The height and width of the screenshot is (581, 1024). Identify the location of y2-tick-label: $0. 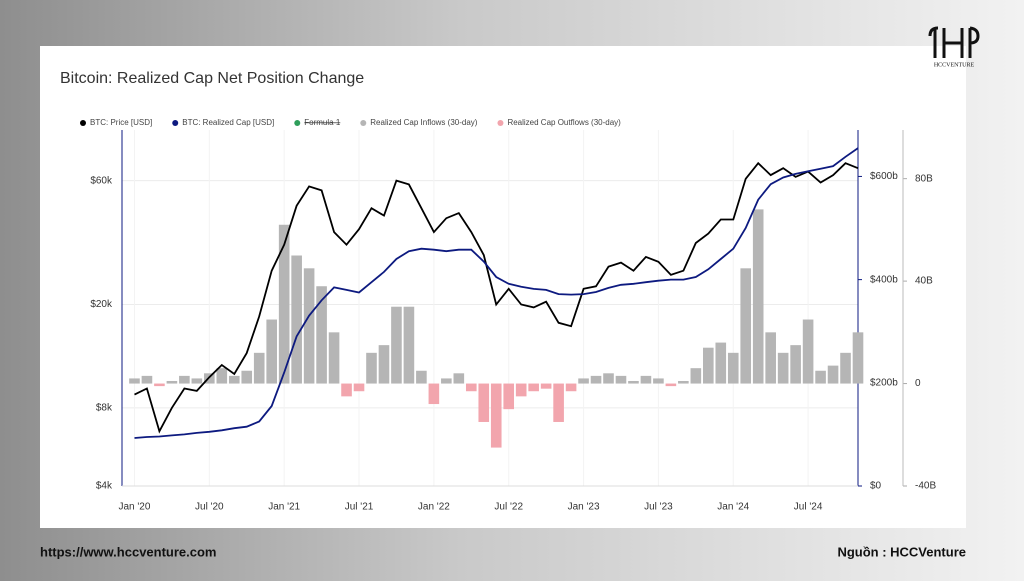
(876, 486).